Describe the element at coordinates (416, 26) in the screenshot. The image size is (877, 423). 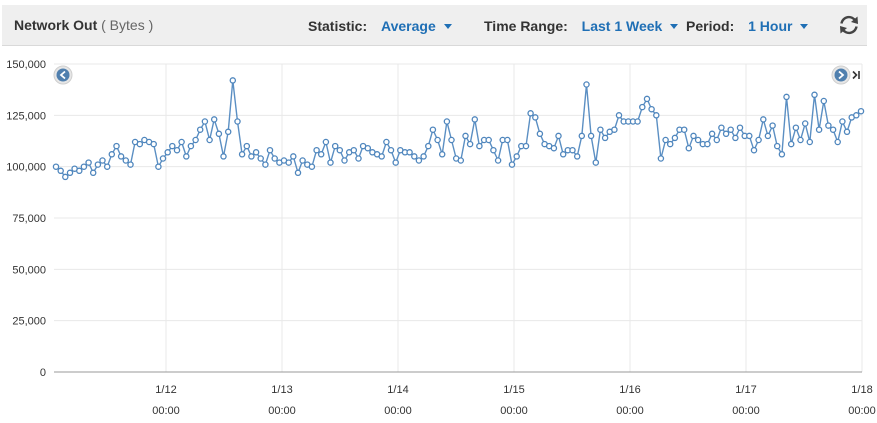
I see `statistic-dropdown: Average` at that location.